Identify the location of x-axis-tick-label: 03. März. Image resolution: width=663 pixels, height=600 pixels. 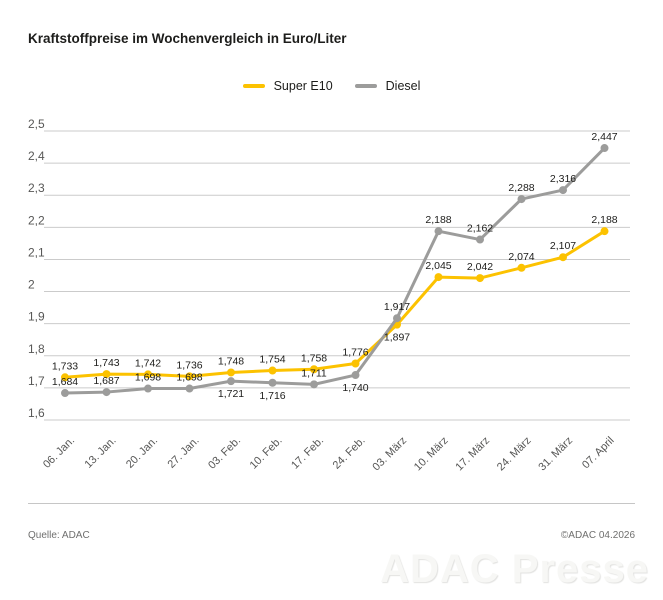
(389, 454).